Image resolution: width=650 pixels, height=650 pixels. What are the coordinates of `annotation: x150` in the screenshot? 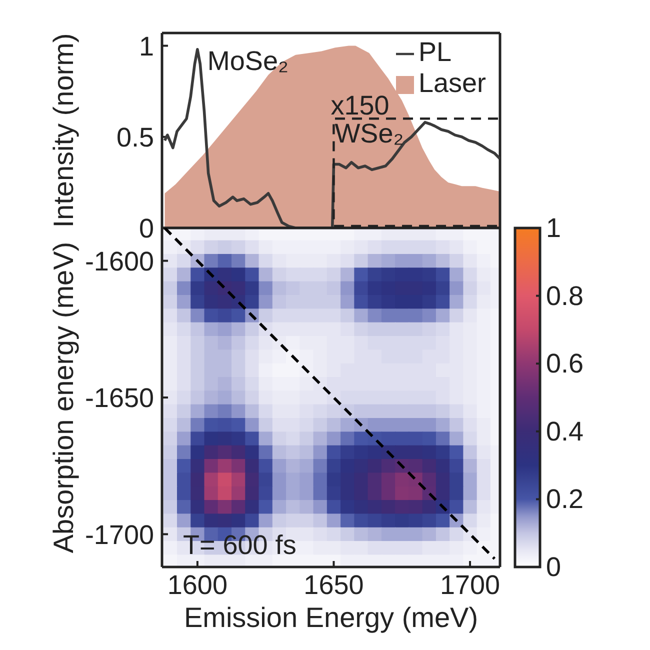 It's located at (360, 105).